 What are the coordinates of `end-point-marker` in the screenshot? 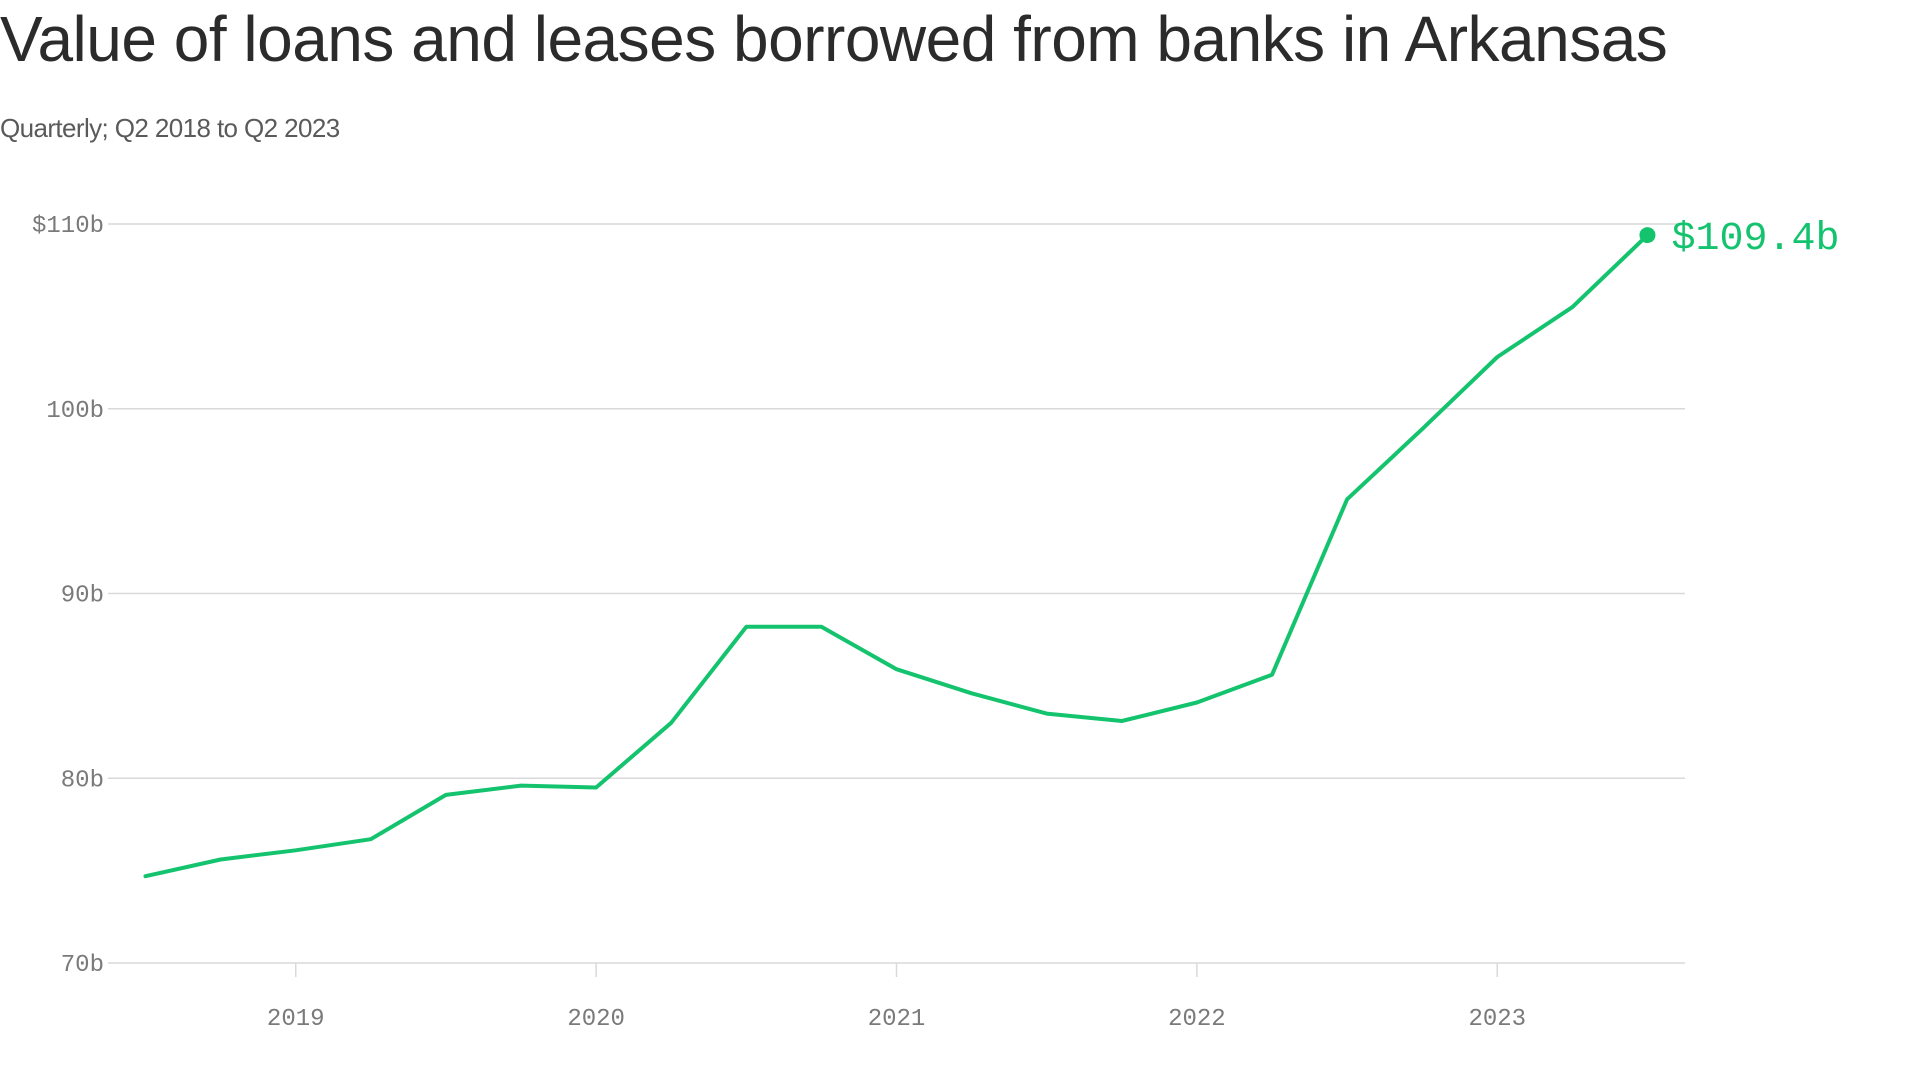 It's located at (1647, 235).